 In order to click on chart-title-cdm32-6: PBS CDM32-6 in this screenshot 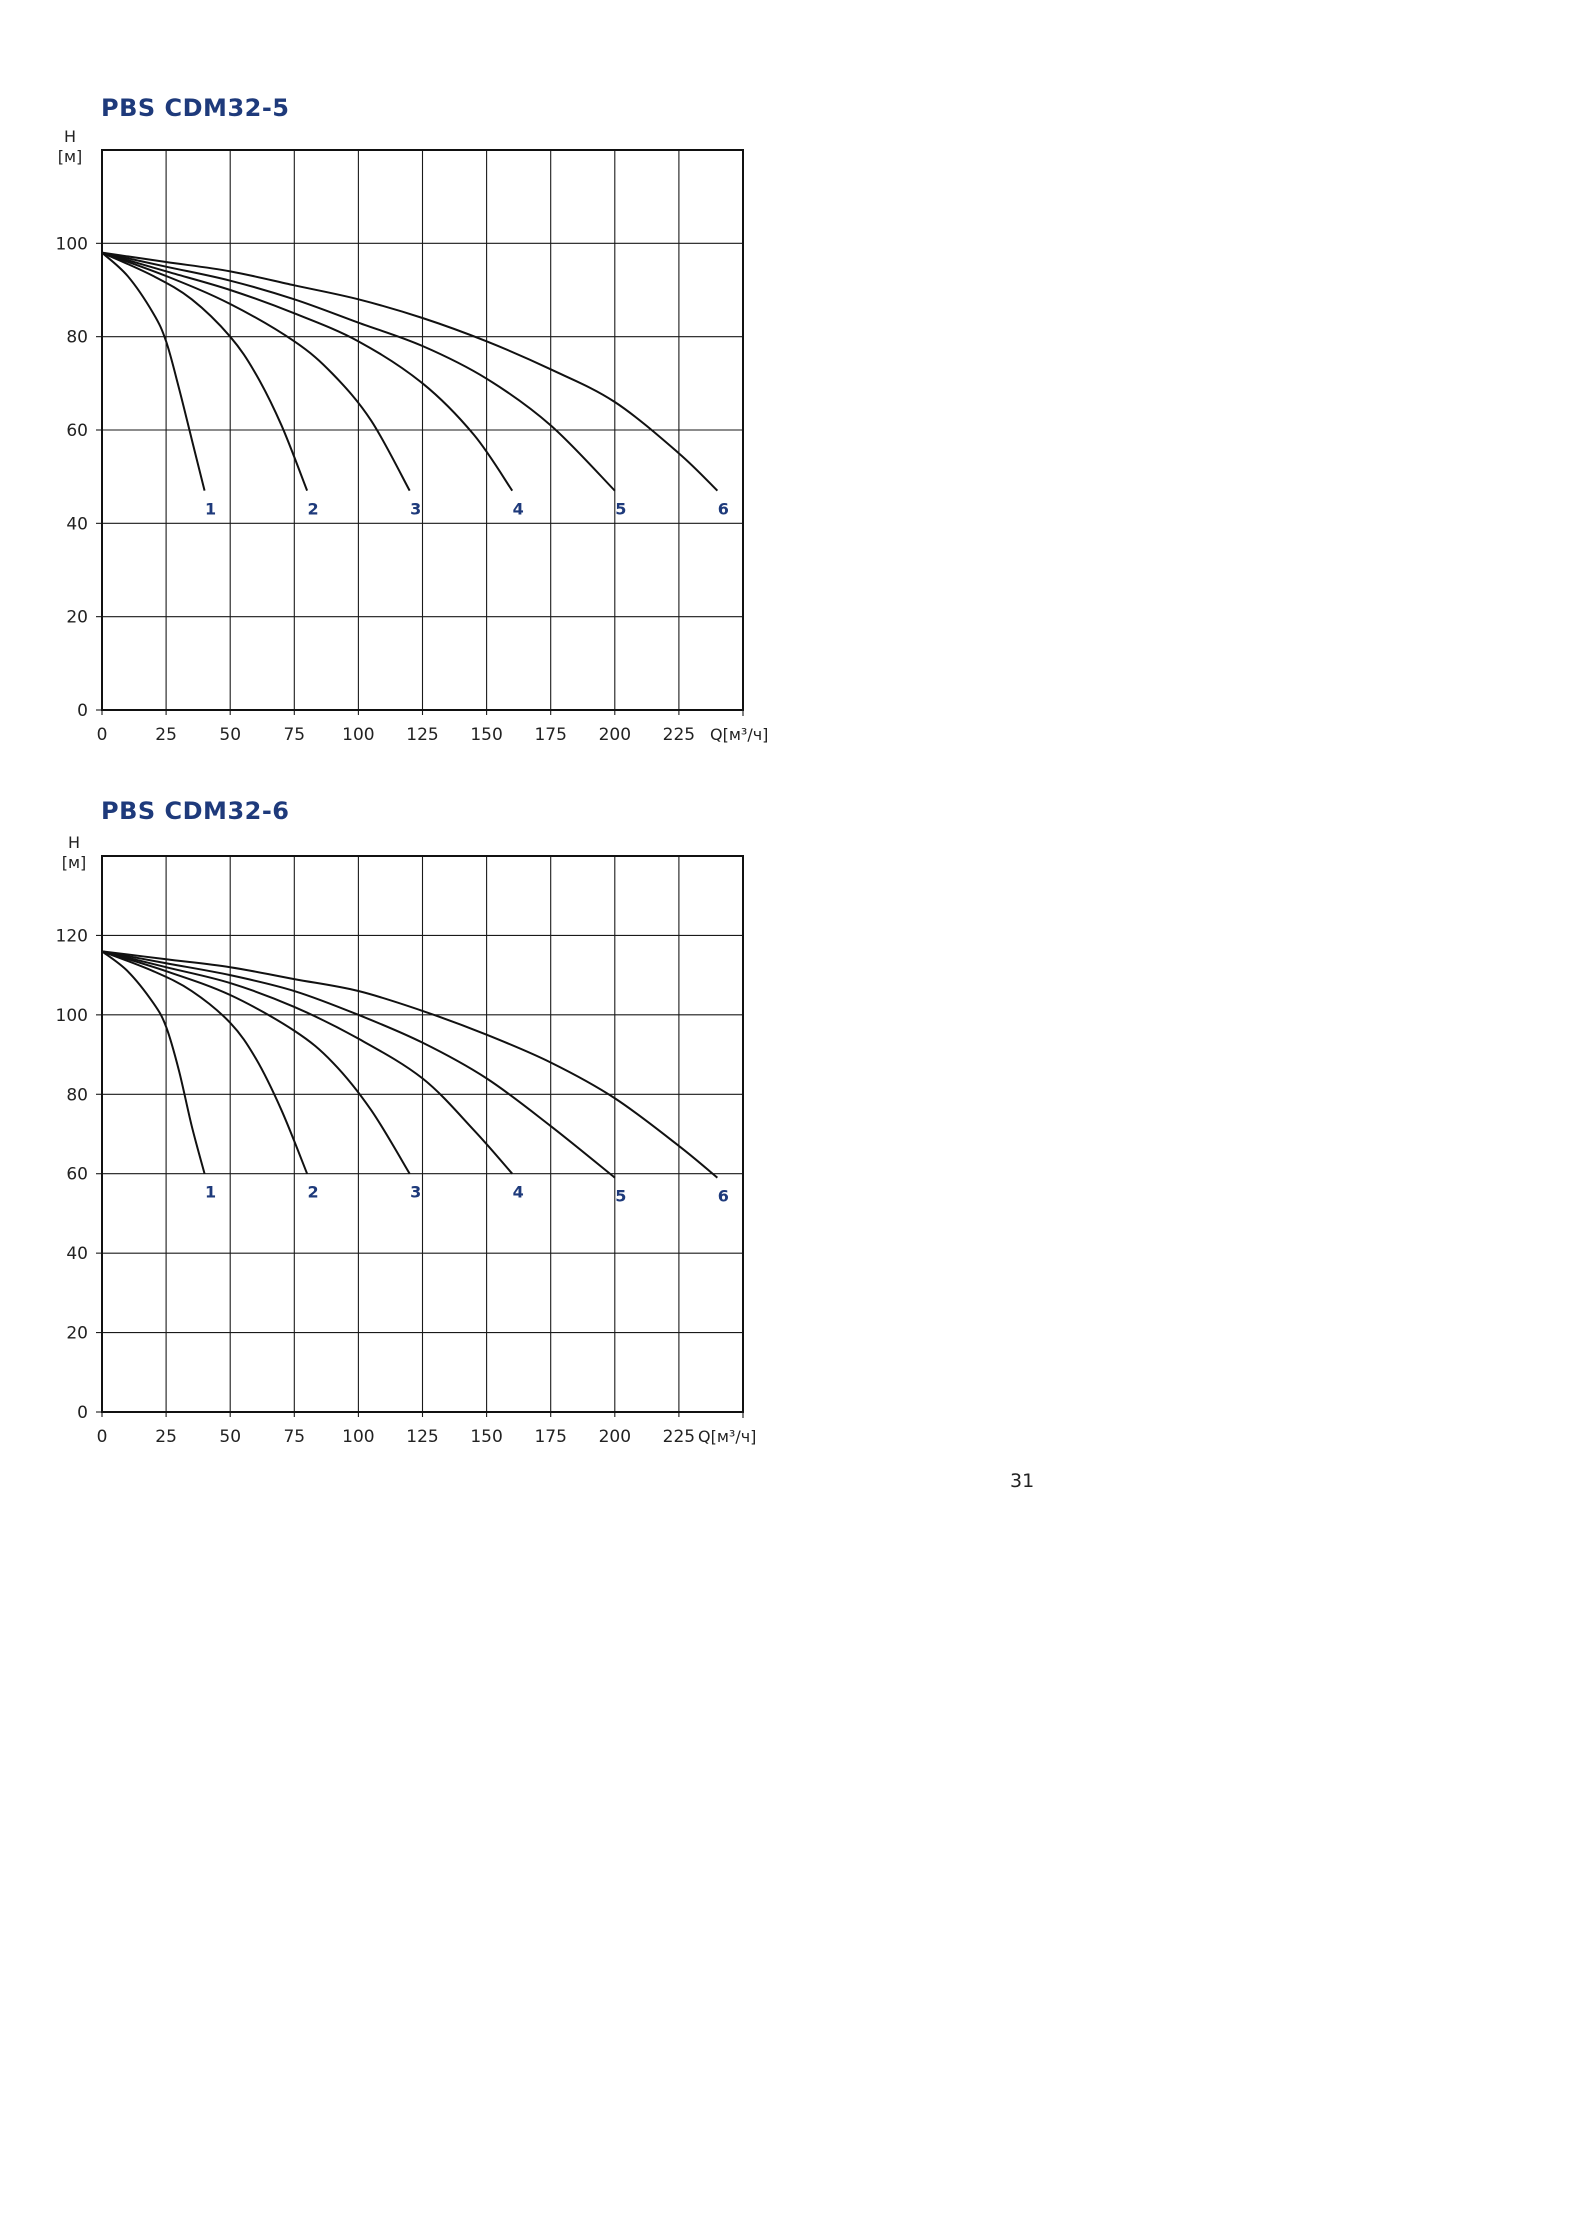, I will do `click(195, 811)`.